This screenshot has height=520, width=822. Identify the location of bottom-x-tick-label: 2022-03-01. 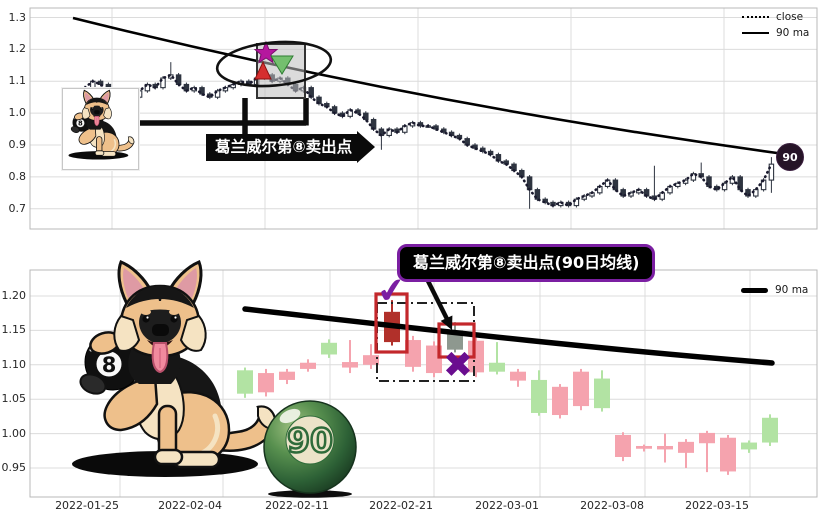
(507, 505).